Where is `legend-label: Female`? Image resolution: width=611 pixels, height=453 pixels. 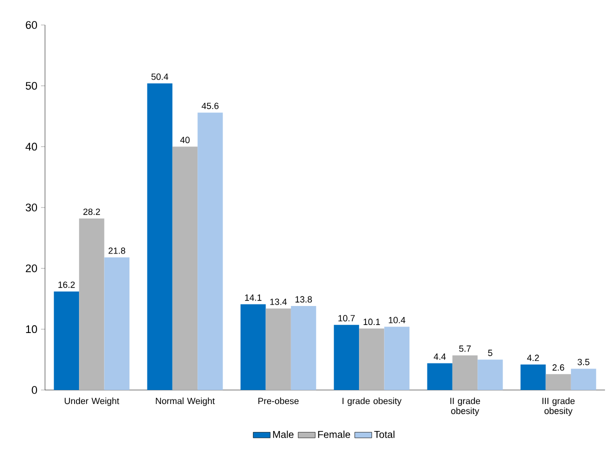
legend-label: Female is located at coordinates (334, 434).